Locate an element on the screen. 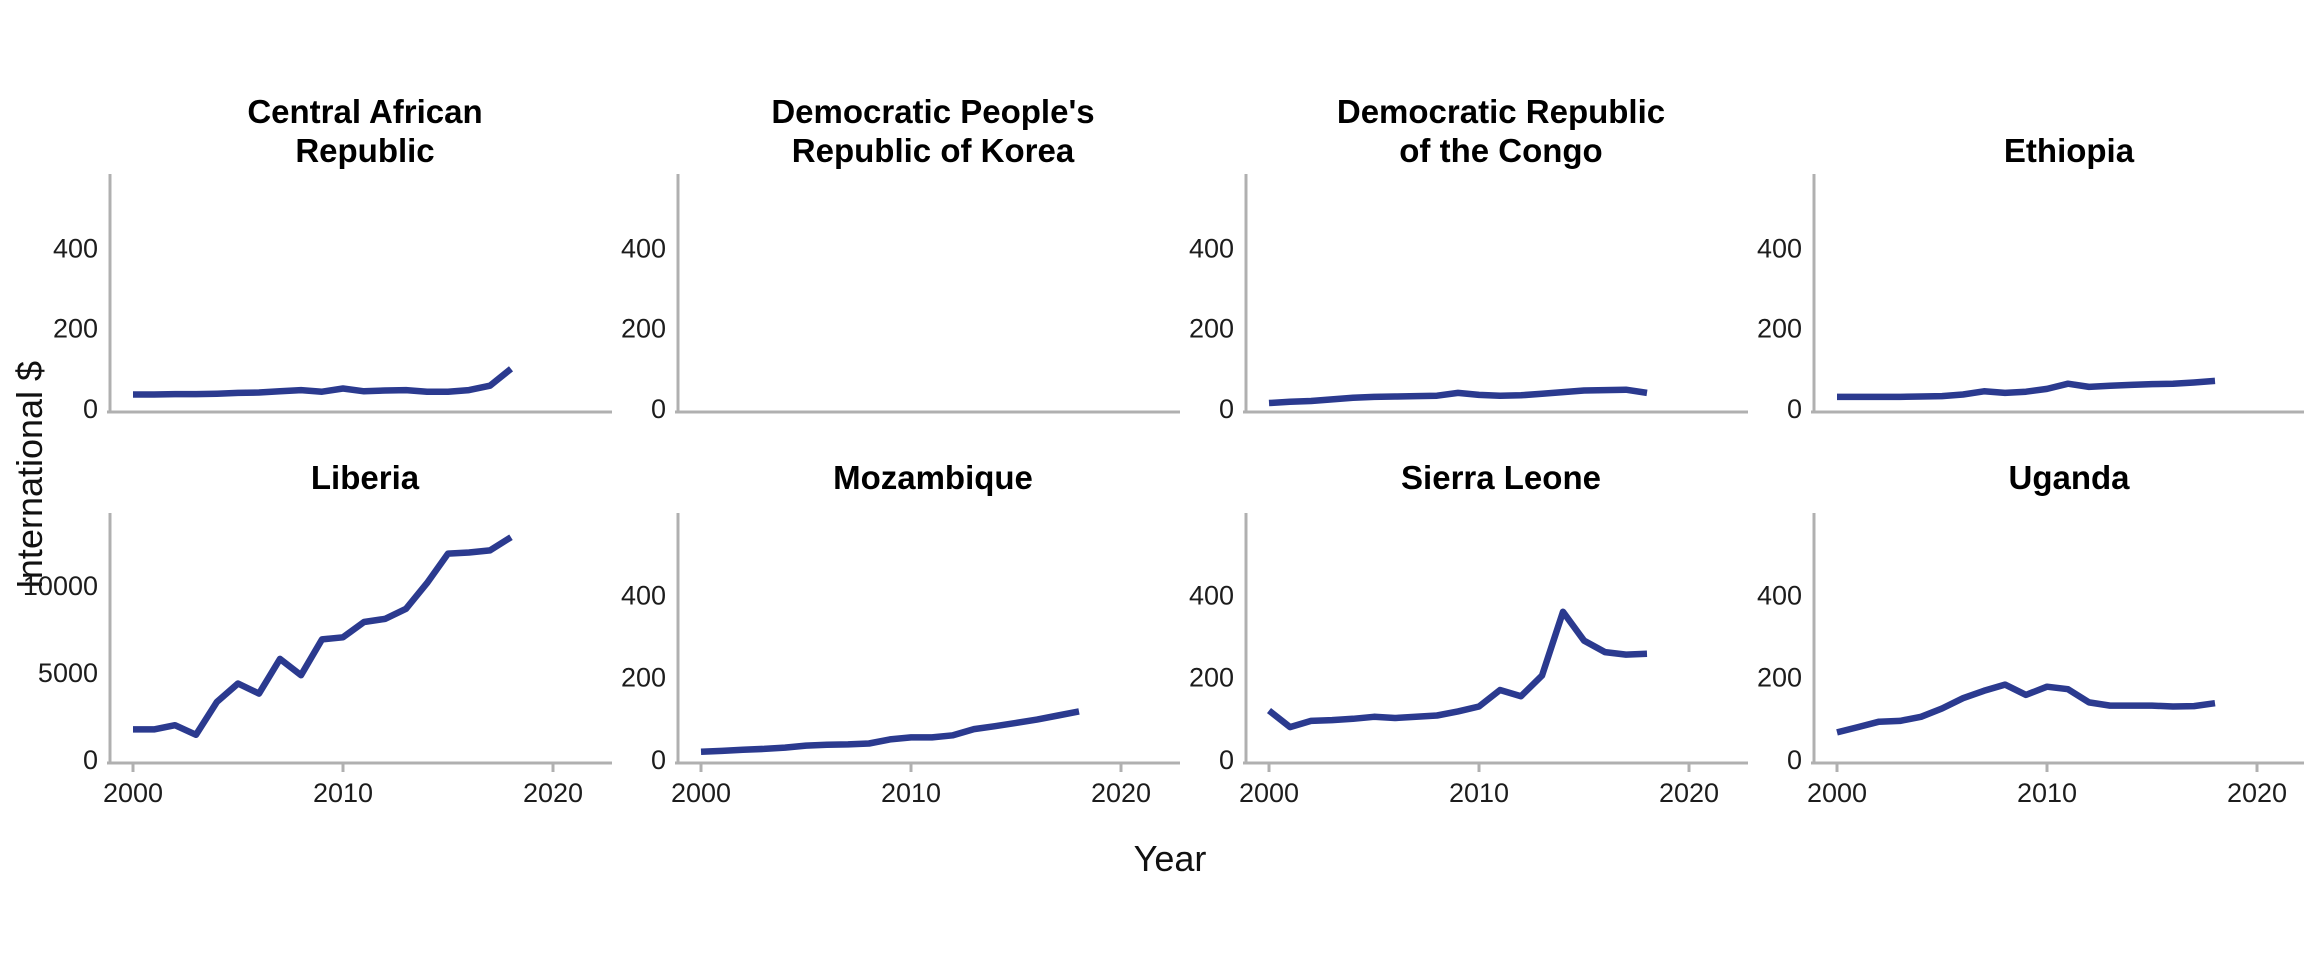  panel-central-african-republic: Central African Republic 0 200 400 is located at coordinates (335, 249).